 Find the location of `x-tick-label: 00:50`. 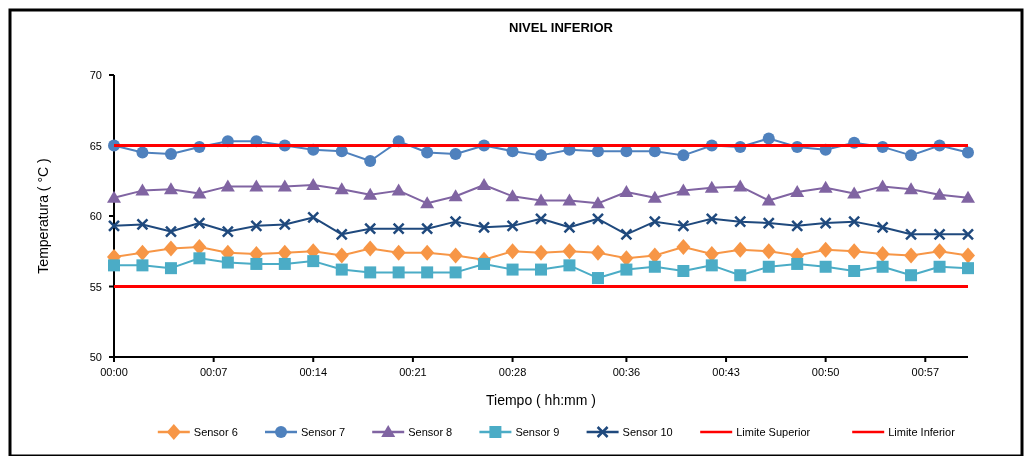

x-tick-label: 00:50 is located at coordinates (825, 372).